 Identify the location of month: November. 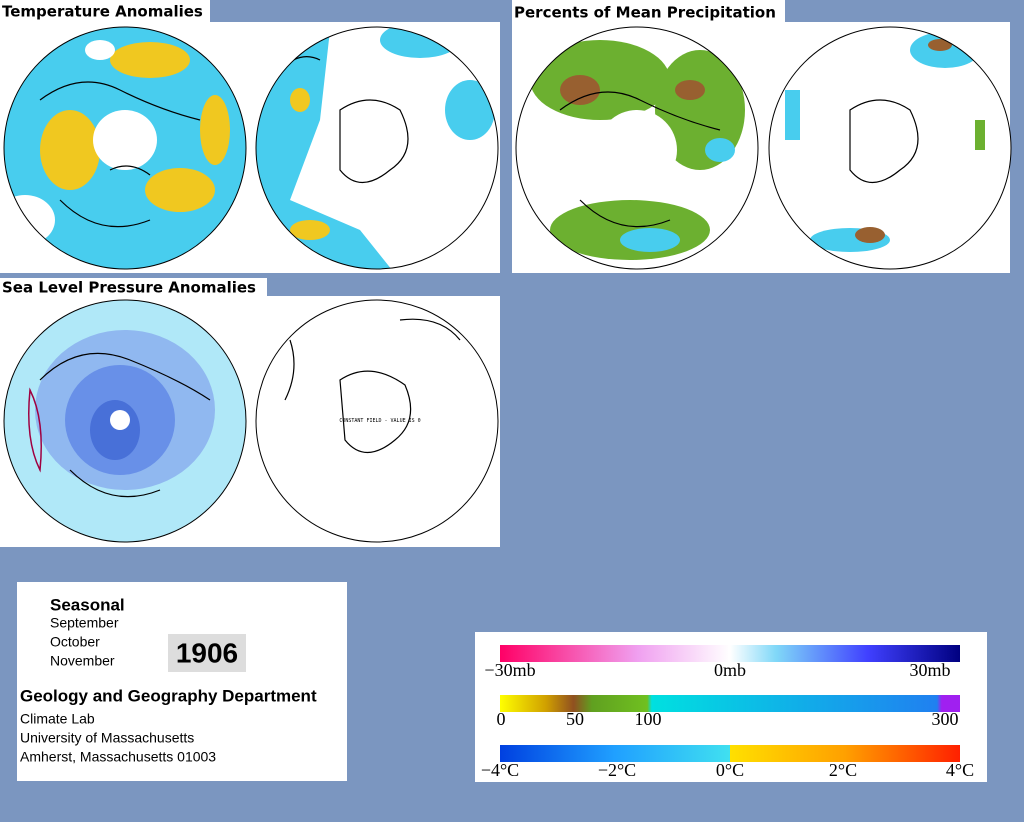
(82, 661).